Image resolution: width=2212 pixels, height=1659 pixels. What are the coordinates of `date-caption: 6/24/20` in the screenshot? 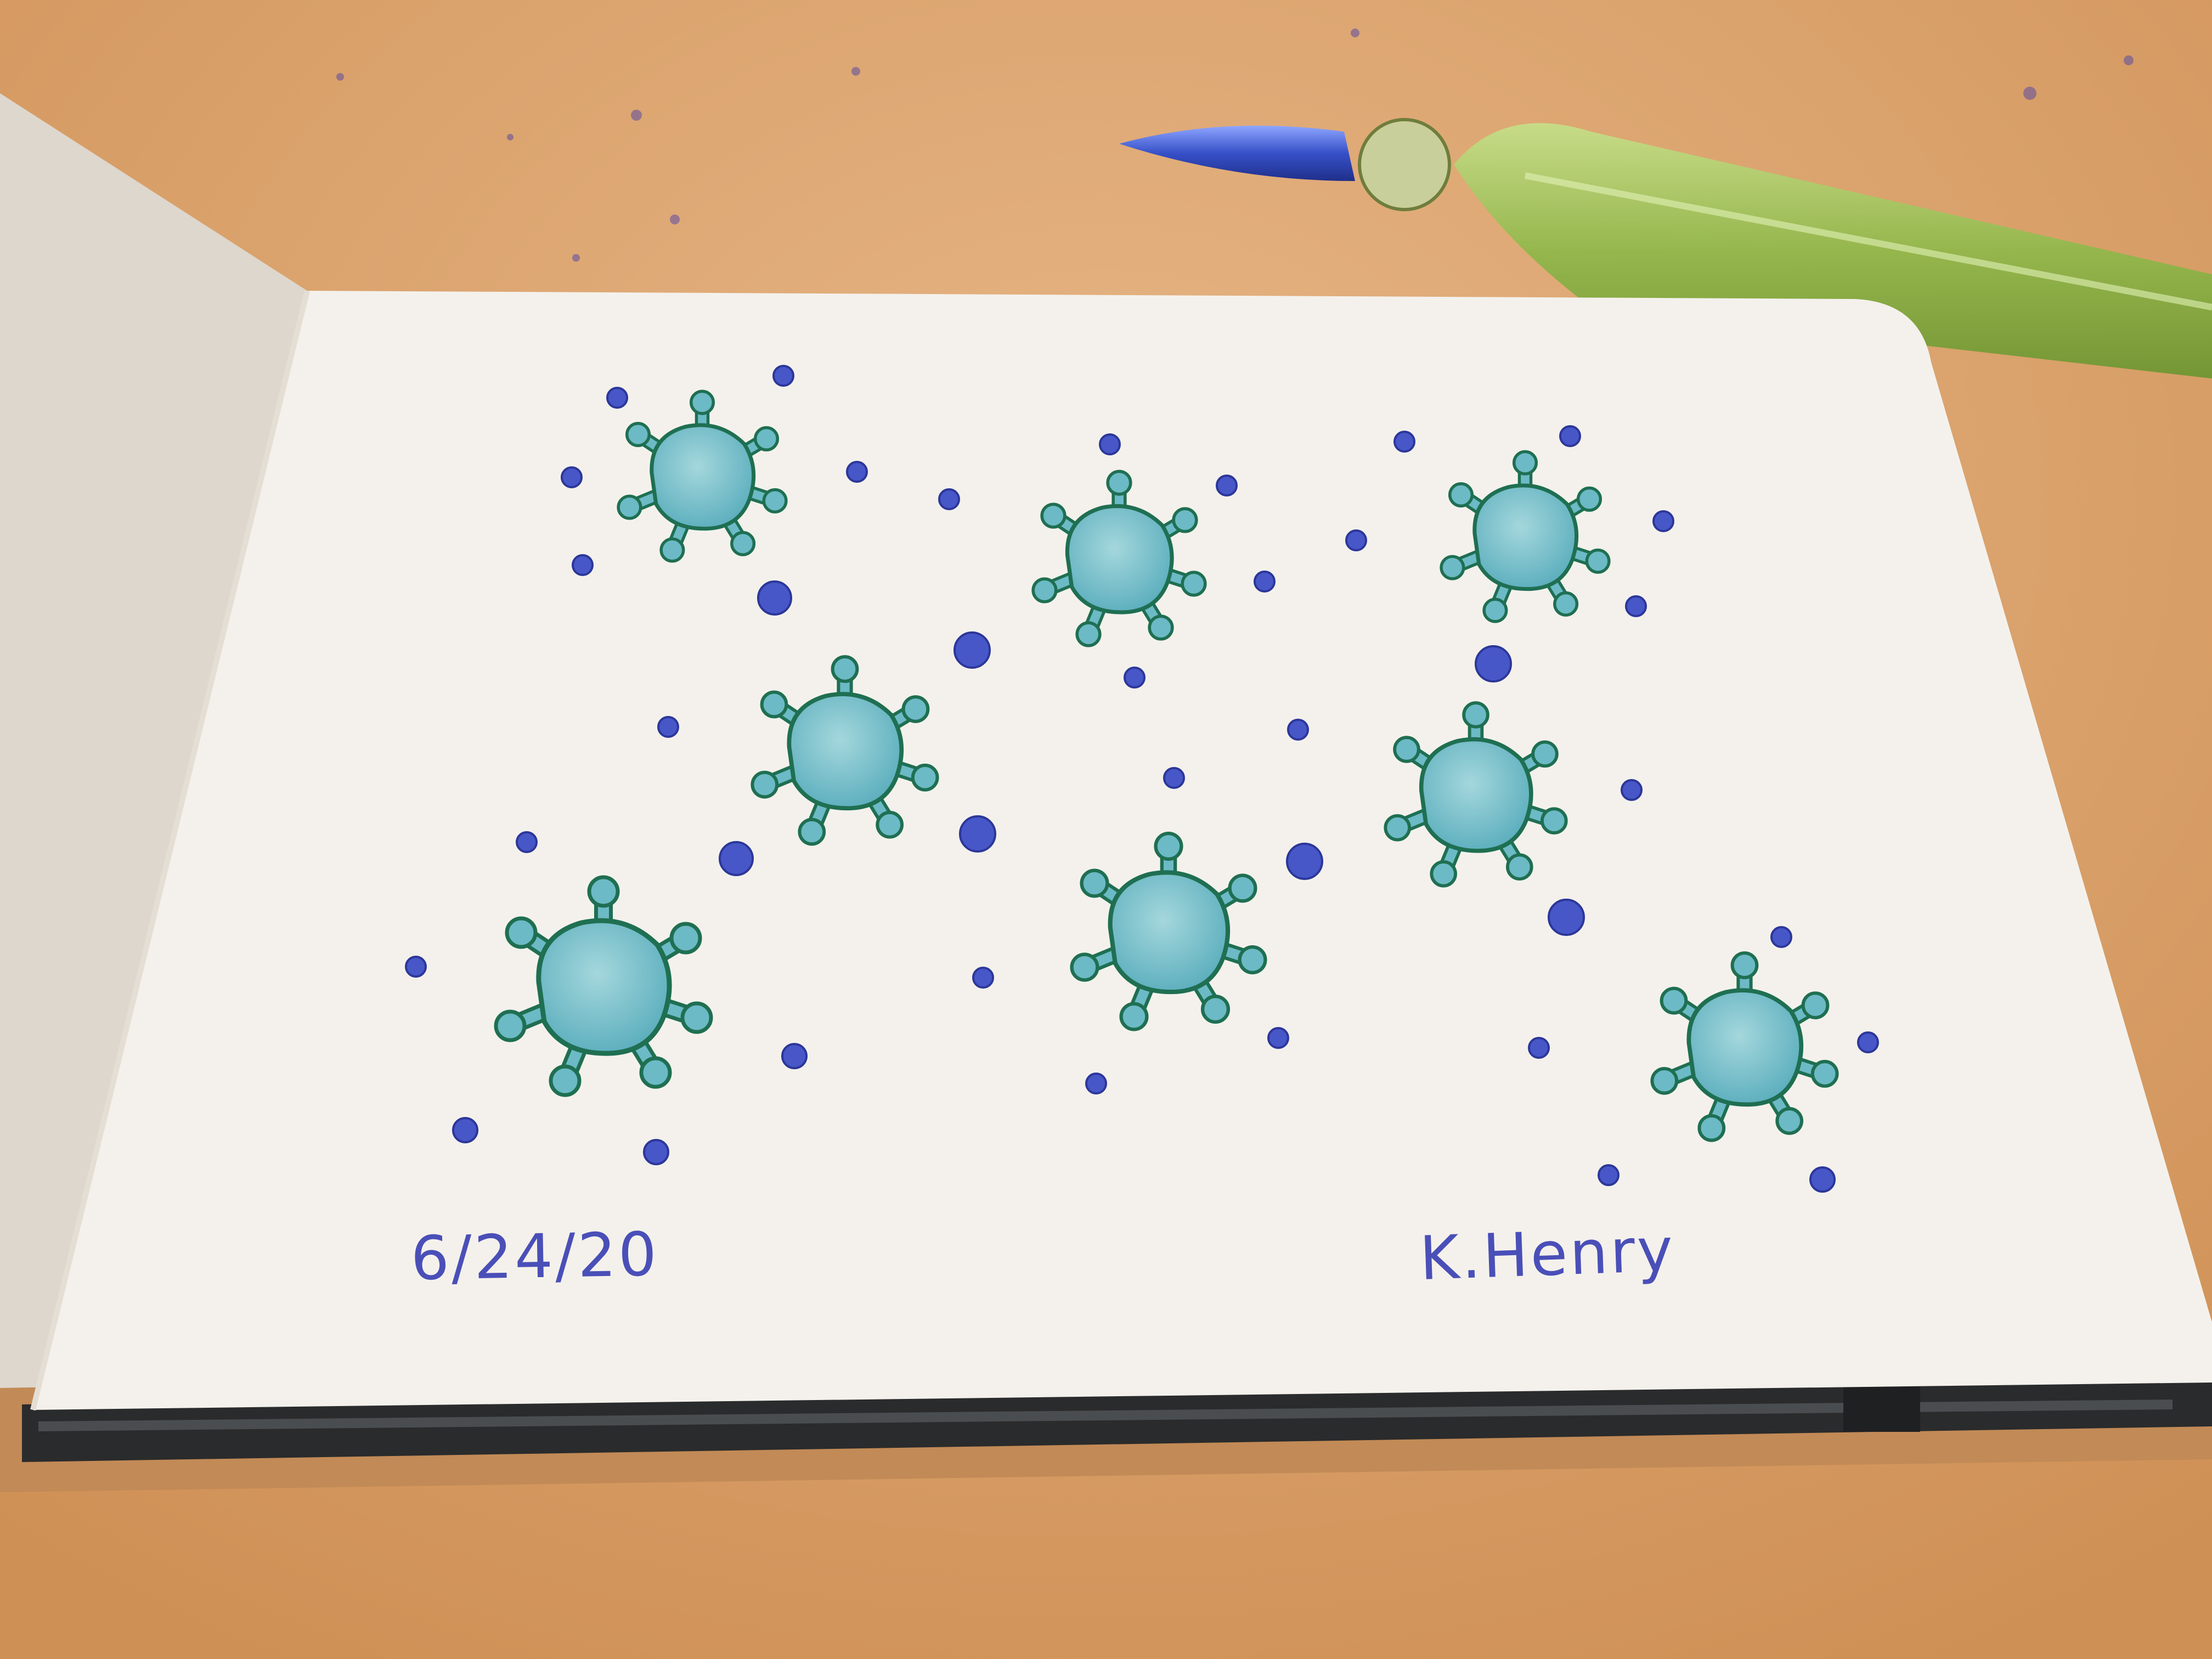 It's located at (534, 1256).